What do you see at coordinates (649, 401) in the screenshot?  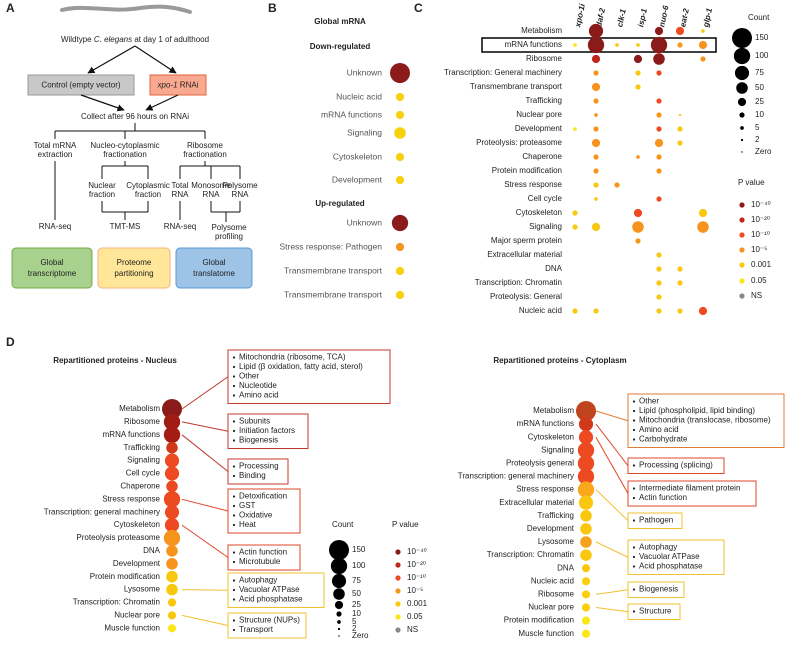 I see `annotation-item: Other` at bounding box center [649, 401].